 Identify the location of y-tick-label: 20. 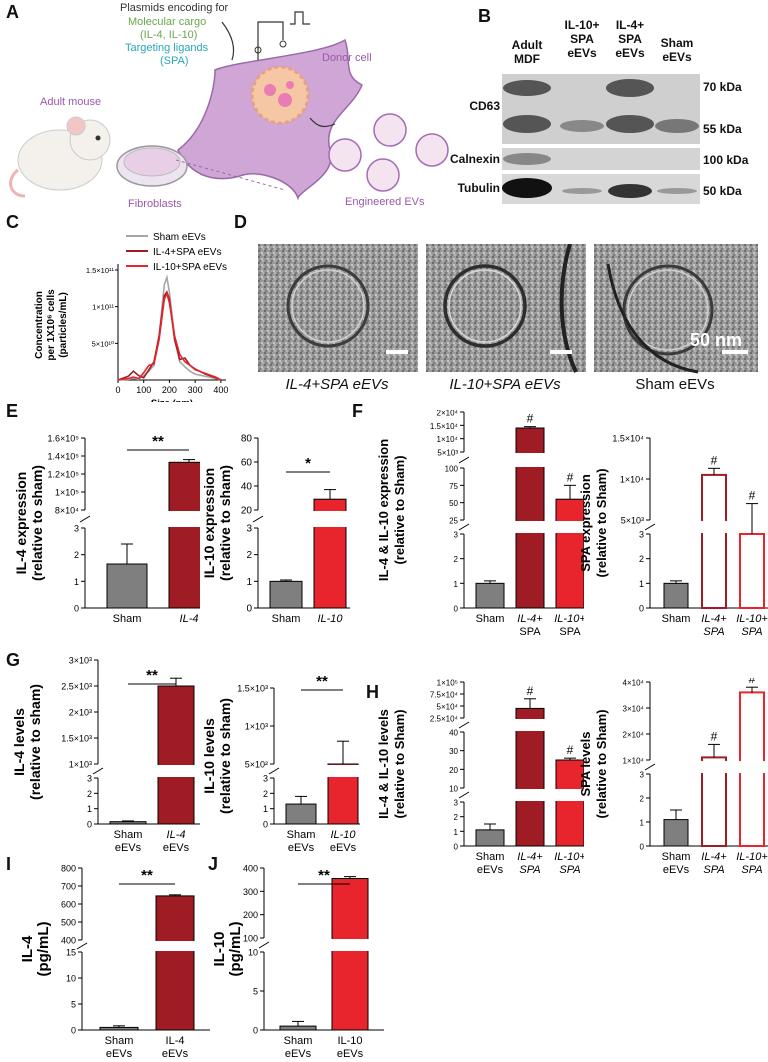
(247, 511).